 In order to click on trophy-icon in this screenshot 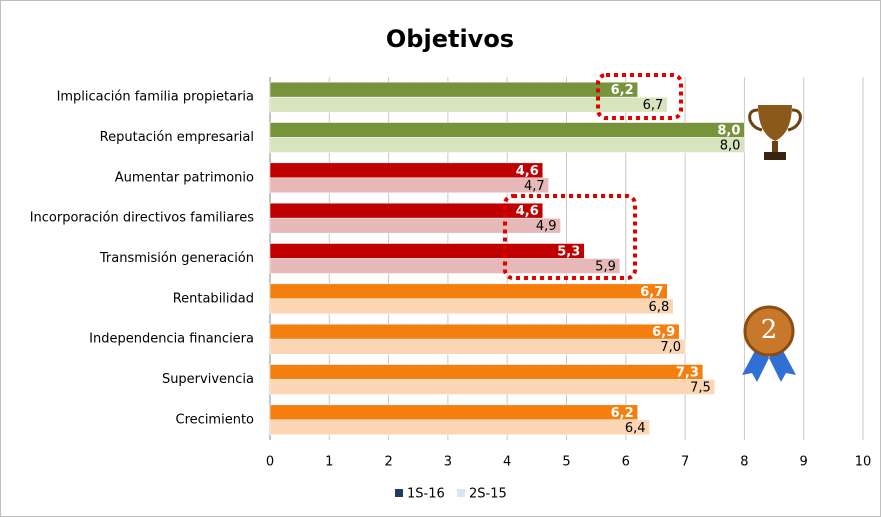, I will do `click(775, 132)`.